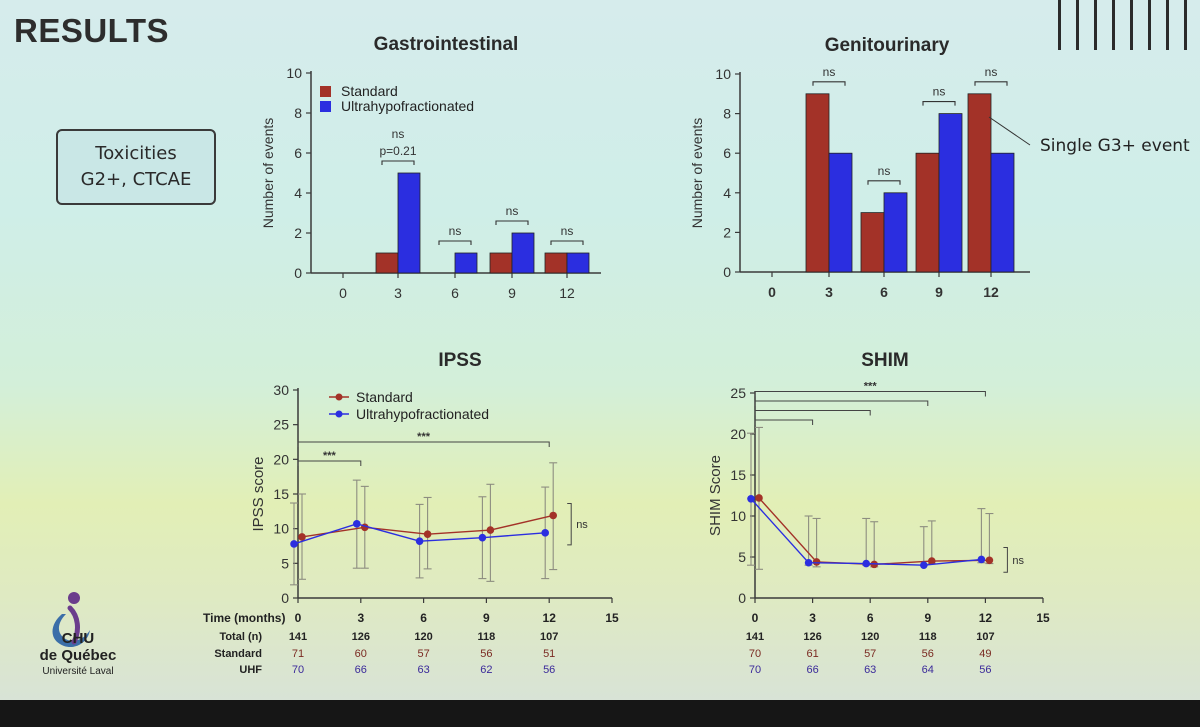 The image size is (1200, 727). What do you see at coordinates (459, 360) in the screenshot?
I see `ipss-title: IPSS` at bounding box center [459, 360].